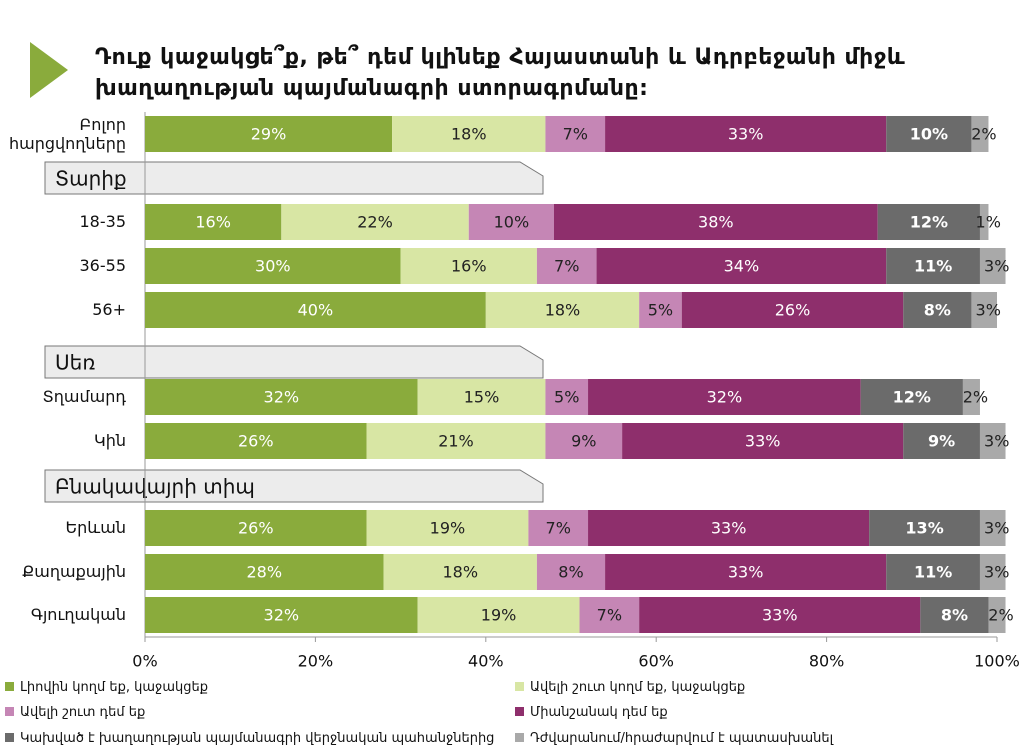 This screenshot has width=1031, height=752. I want to click on legend-label: Միանշանակ դեմ եք, so click(599, 712).